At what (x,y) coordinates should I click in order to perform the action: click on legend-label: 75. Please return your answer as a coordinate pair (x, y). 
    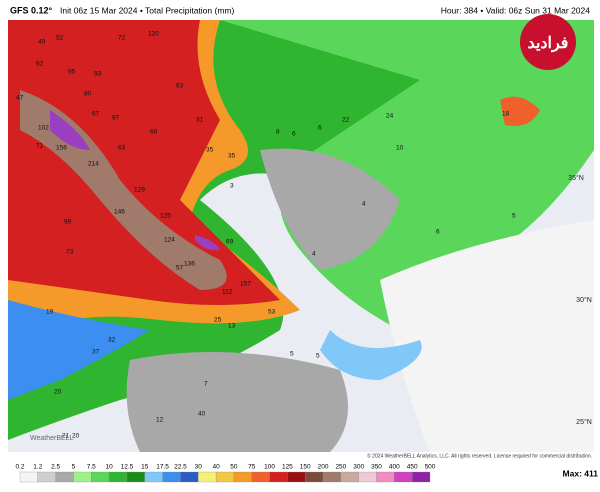
    Looking at the image, I should click on (252, 467).